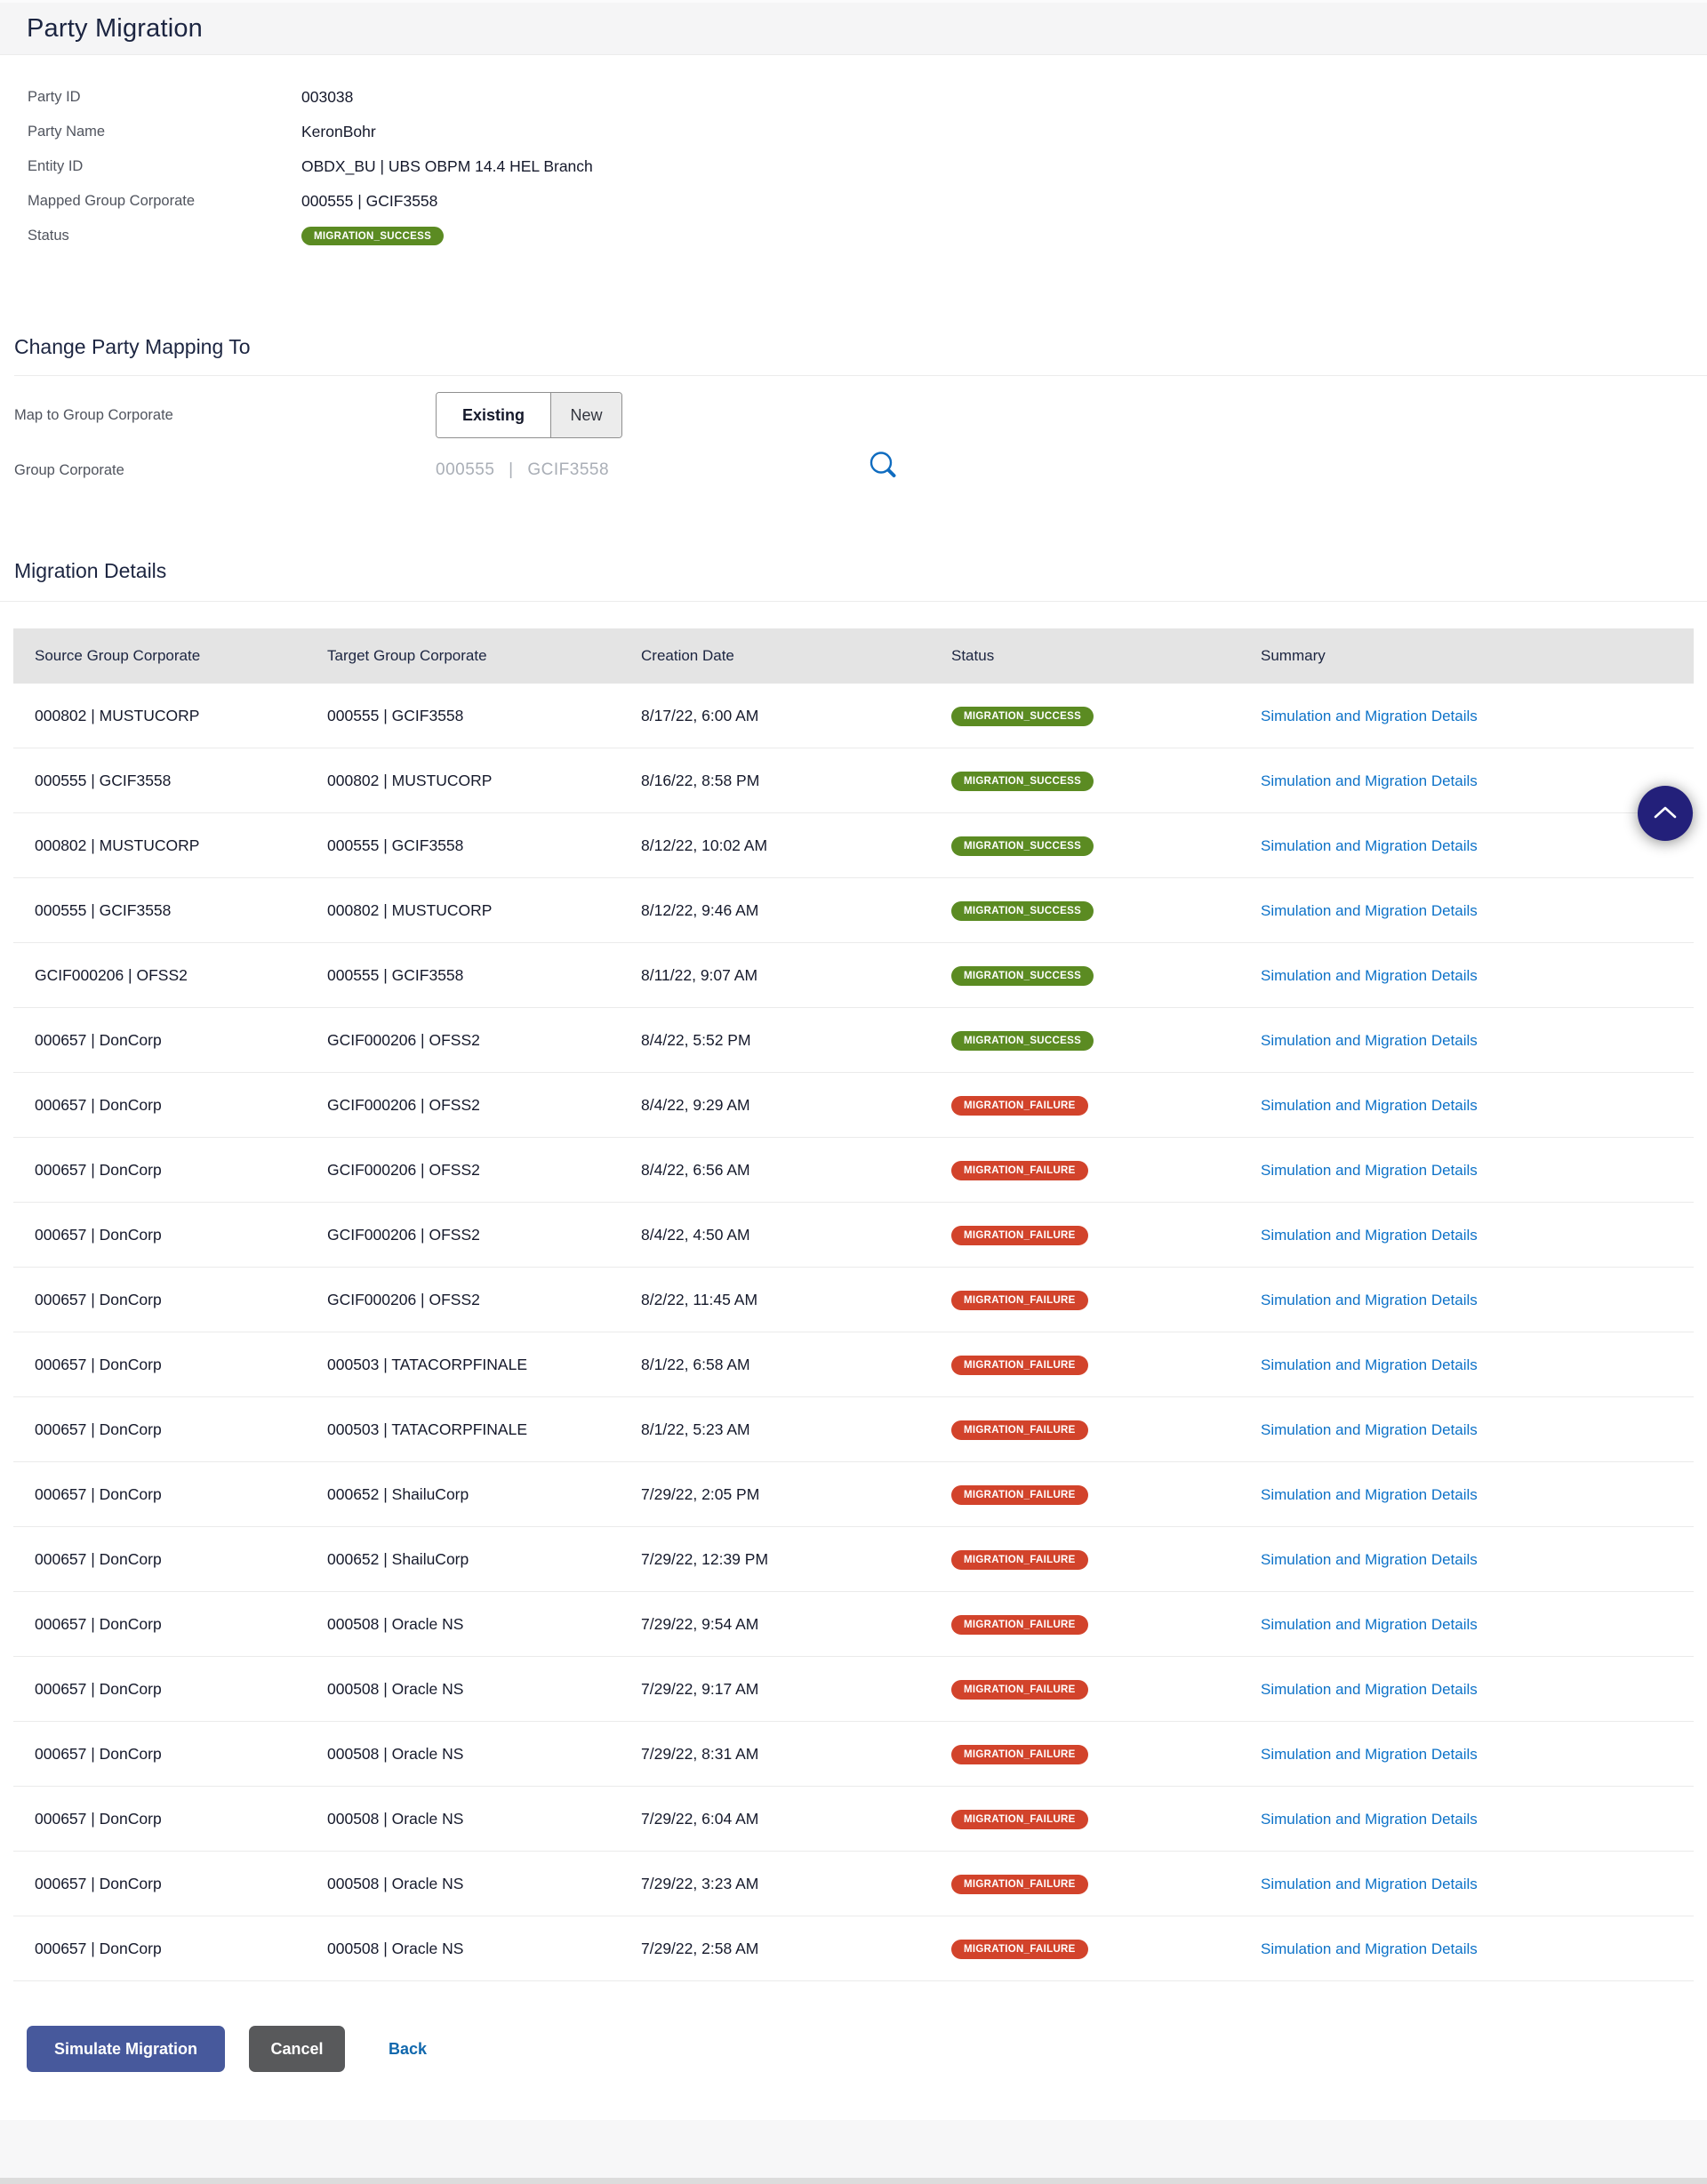 This screenshot has height=2184, width=1707. Describe the element at coordinates (884, 466) in the screenshot. I see `group-corporate-search-button` at that location.